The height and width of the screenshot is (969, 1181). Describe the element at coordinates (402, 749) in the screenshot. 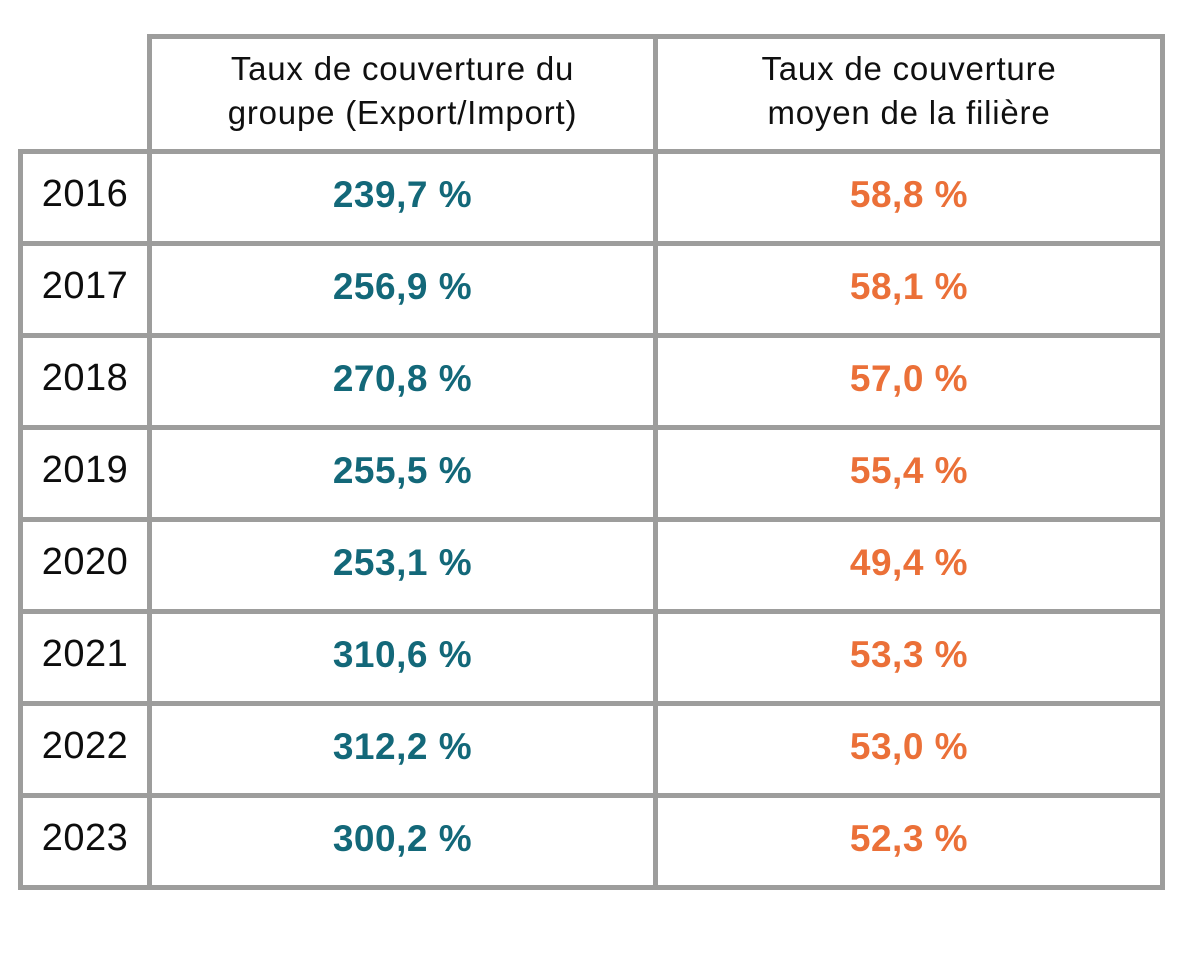

I see `group-rate-cell: 312,2 %` at that location.